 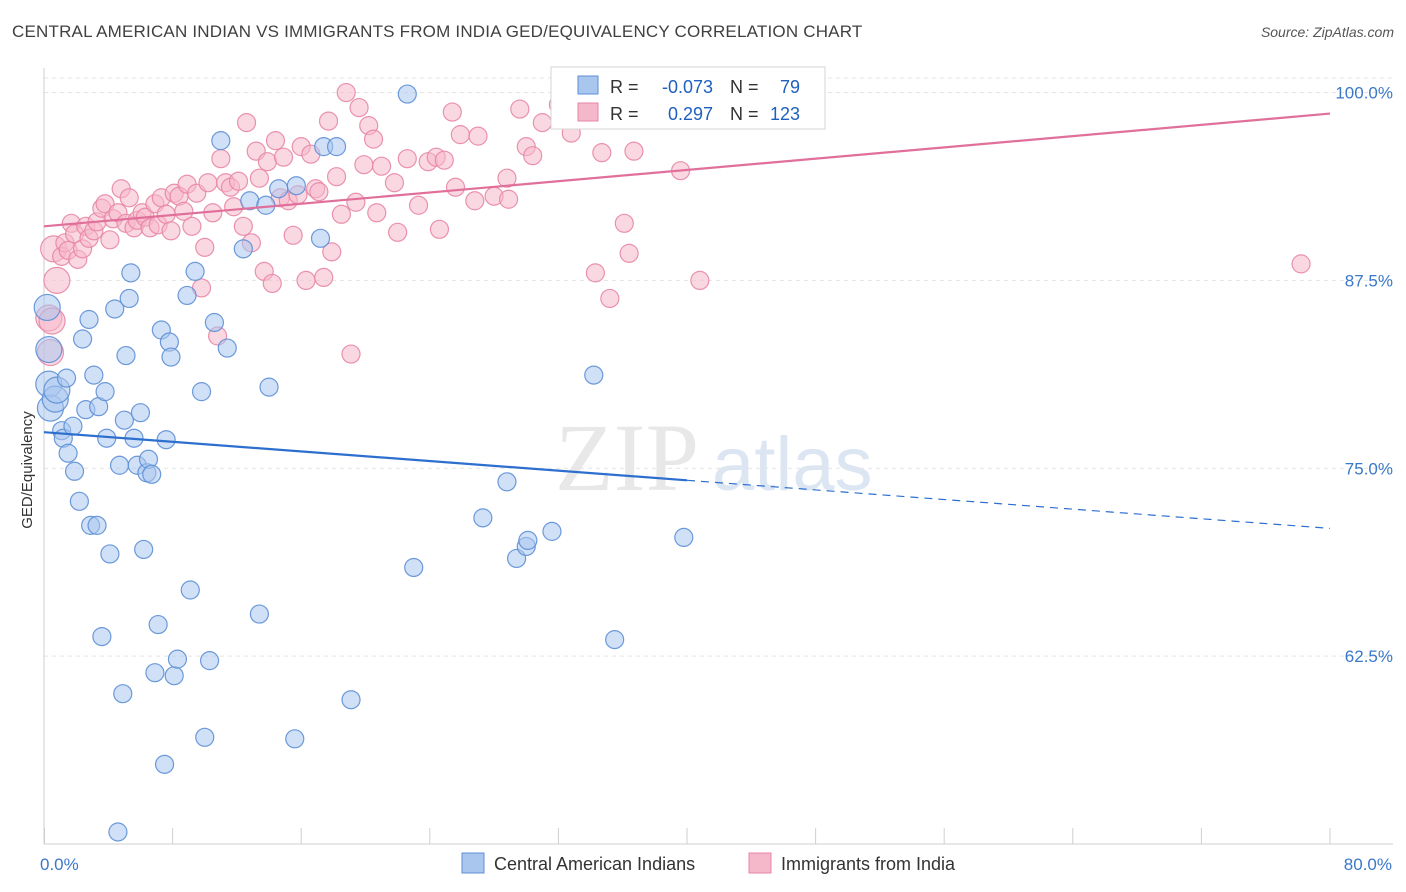 What do you see at coordinates (792, 464) in the screenshot?
I see `watermark-atlas: atlas` at bounding box center [792, 464].